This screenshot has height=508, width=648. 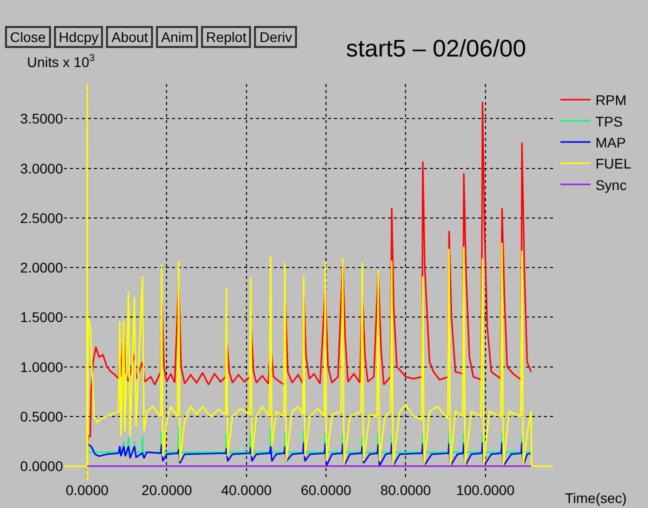 What do you see at coordinates (87, 490) in the screenshot?
I see `x-tick-label: 0.0000` at bounding box center [87, 490].